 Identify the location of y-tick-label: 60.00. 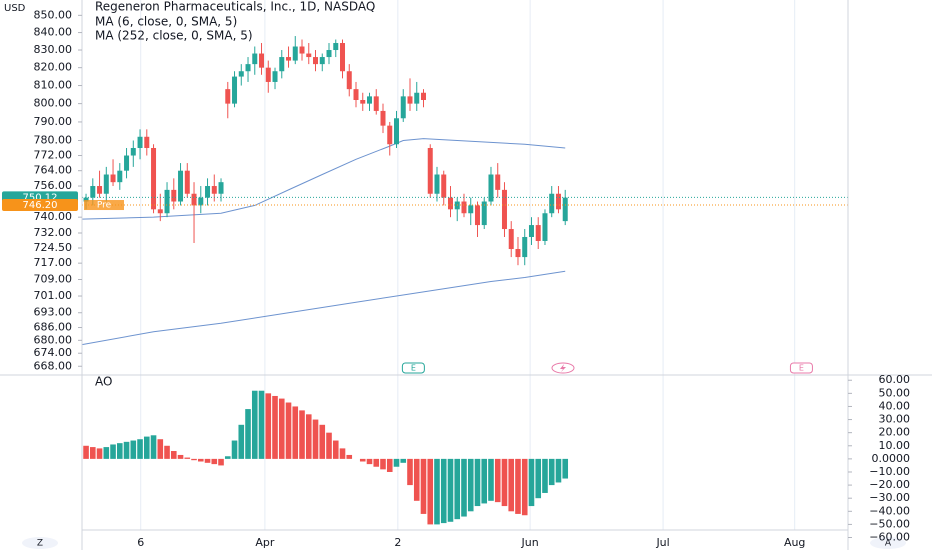
(895, 379).